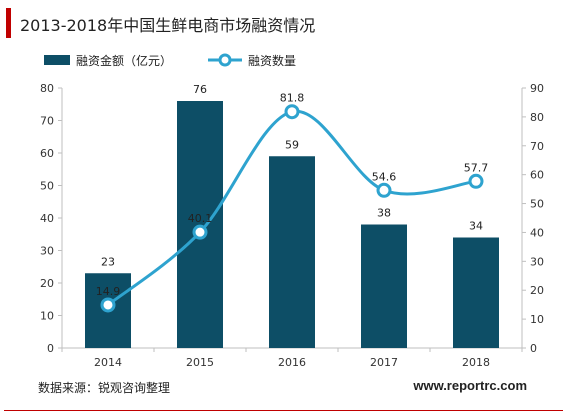 Image resolution: width=567 pixels, height=417 pixels. I want to click on line-value-label: 81.8, so click(292, 98).